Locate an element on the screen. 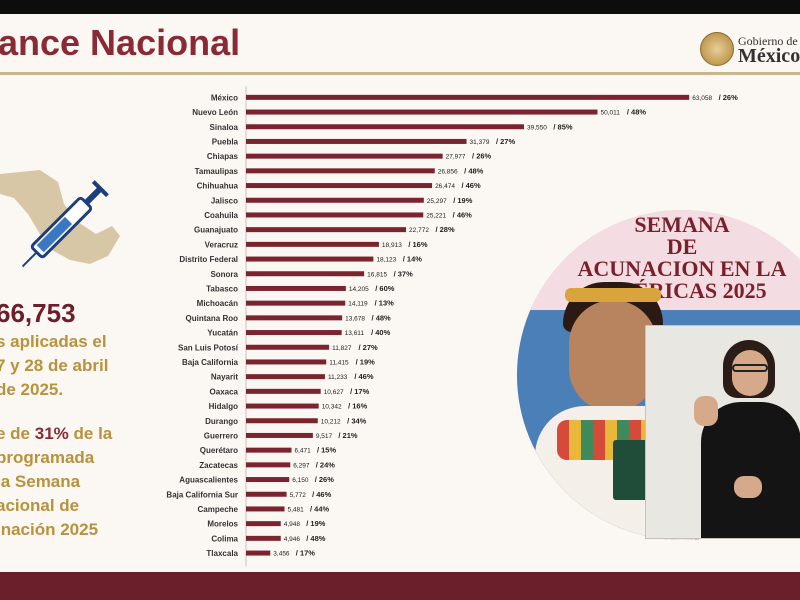 The height and width of the screenshot is (600, 800). category-label: Aguascalientes is located at coordinates (208, 480).